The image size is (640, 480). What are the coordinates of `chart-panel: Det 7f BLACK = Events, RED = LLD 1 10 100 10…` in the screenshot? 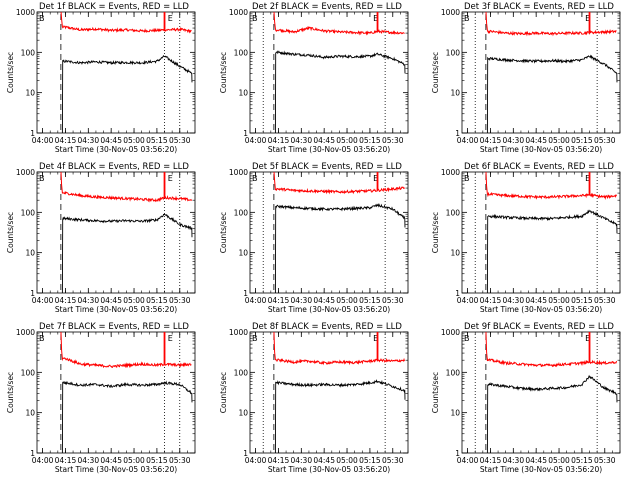 It's located at (101, 398).